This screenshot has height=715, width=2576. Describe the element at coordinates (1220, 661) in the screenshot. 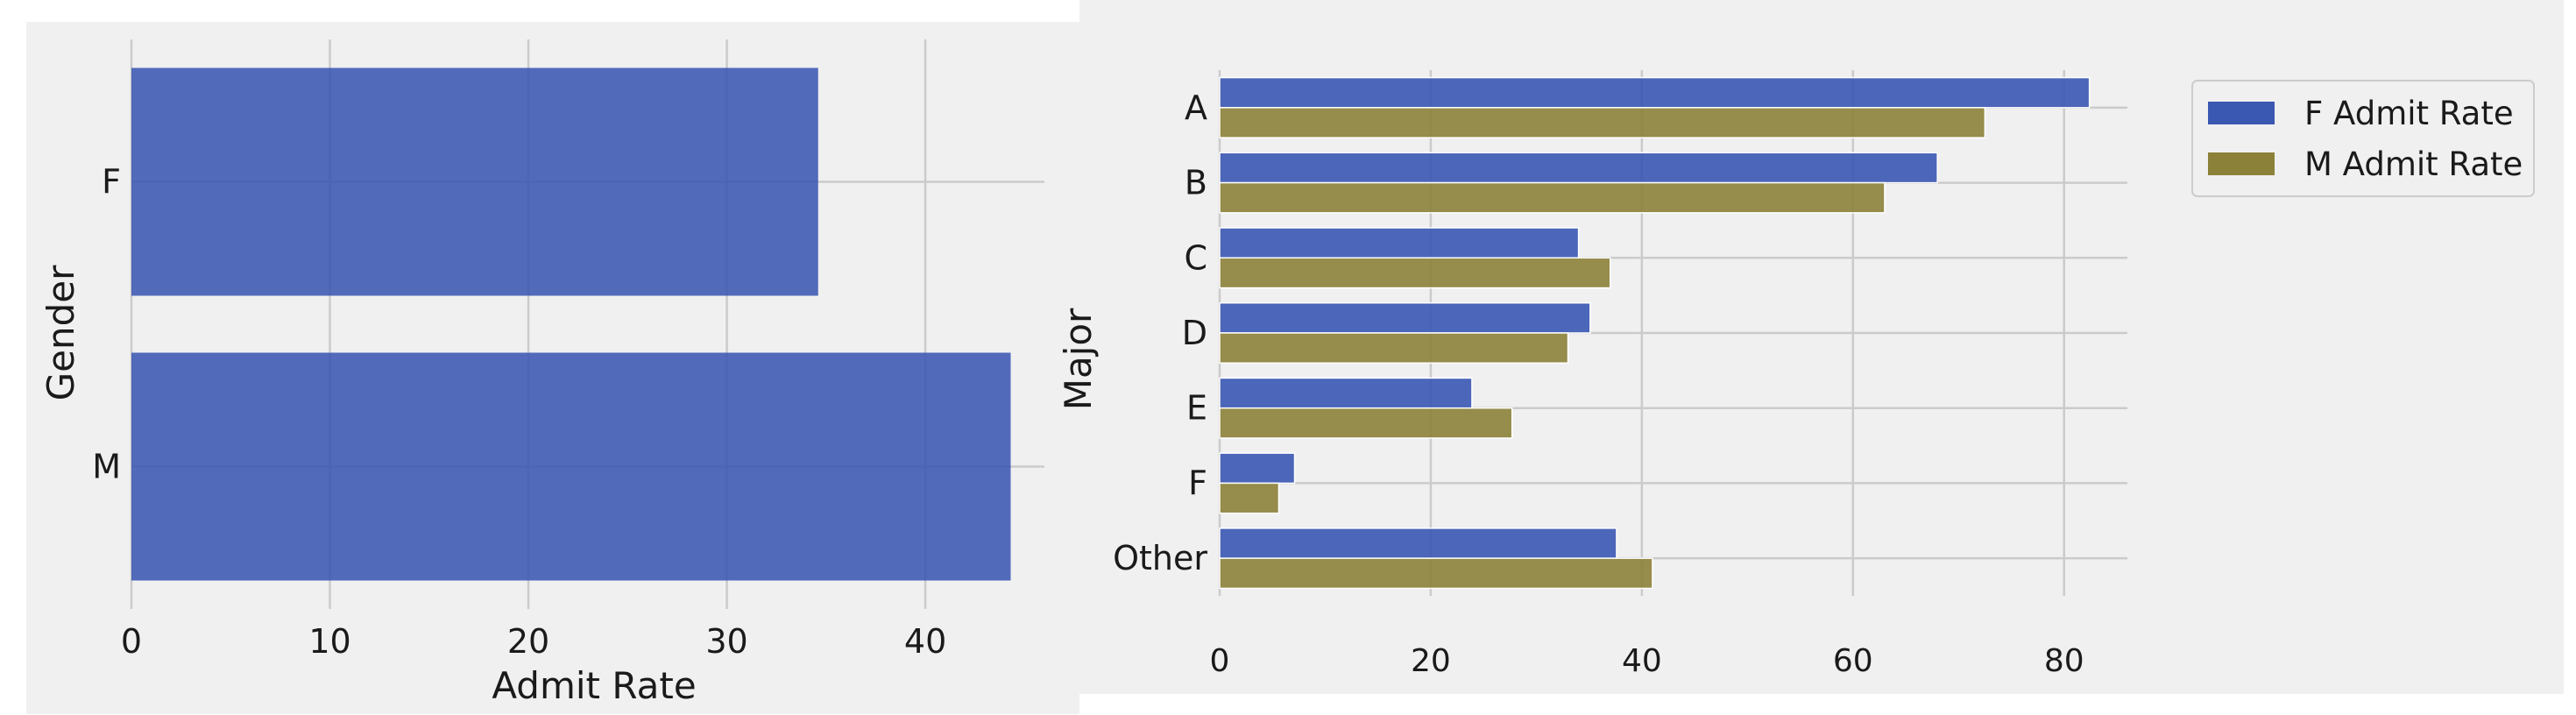

I see `chart2-x-tick-label-0: 0` at that location.